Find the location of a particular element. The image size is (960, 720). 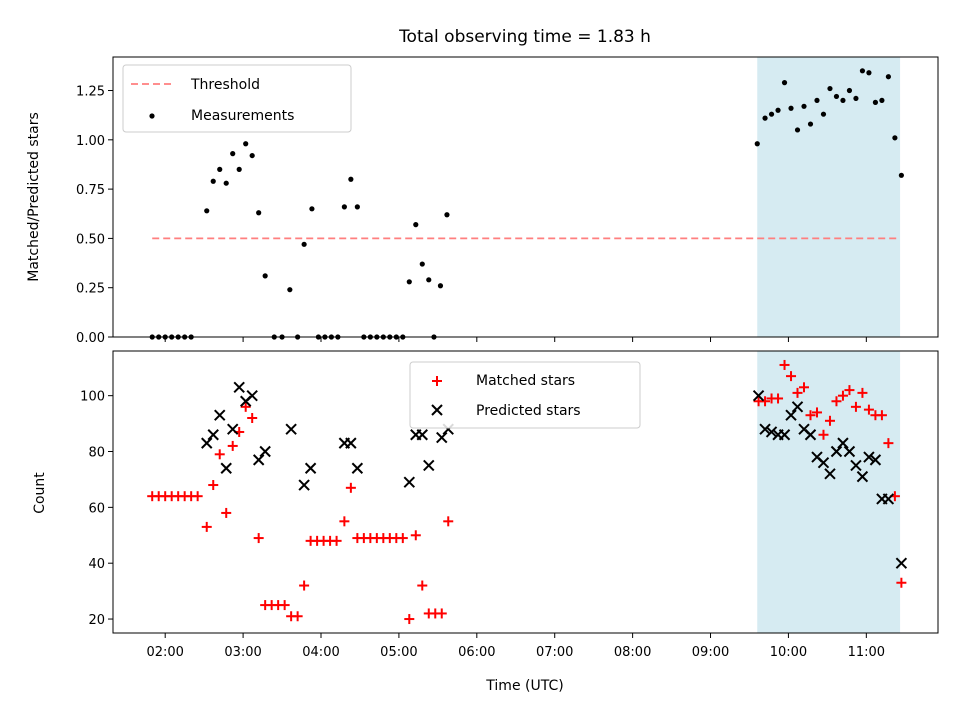

bottom-legend: Matched stars Predicted stars is located at coordinates (525, 395).